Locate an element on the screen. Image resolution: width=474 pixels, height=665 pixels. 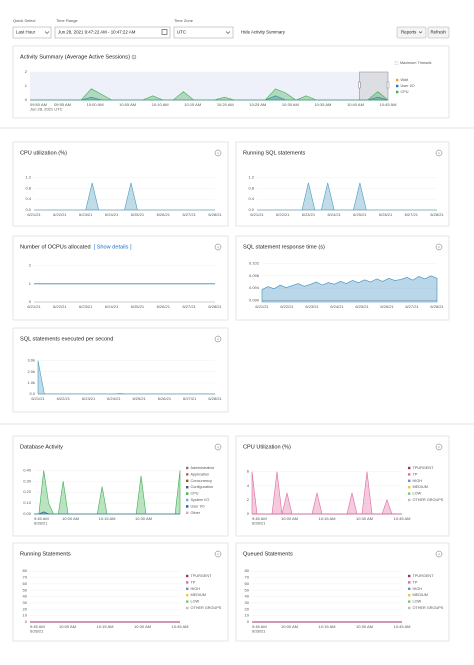
y-tick-label: 60 is located at coordinates (247, 583).